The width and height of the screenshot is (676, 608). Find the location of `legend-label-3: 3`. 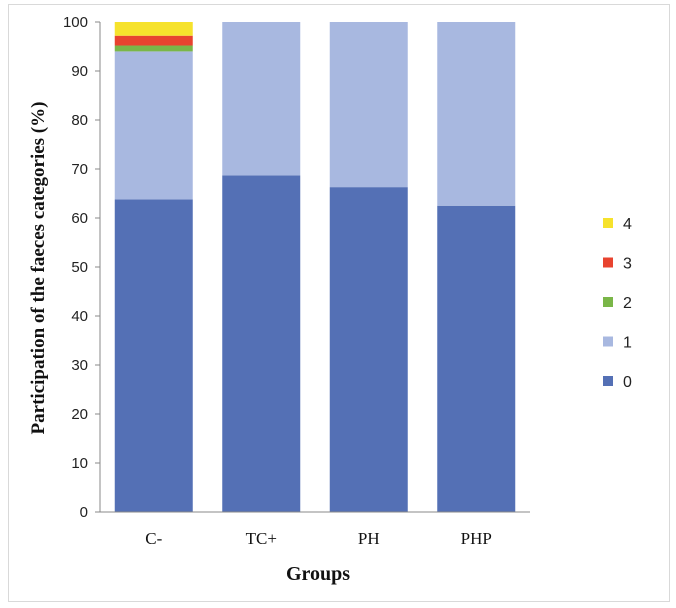

legend-label-3: 3 is located at coordinates (627, 264).